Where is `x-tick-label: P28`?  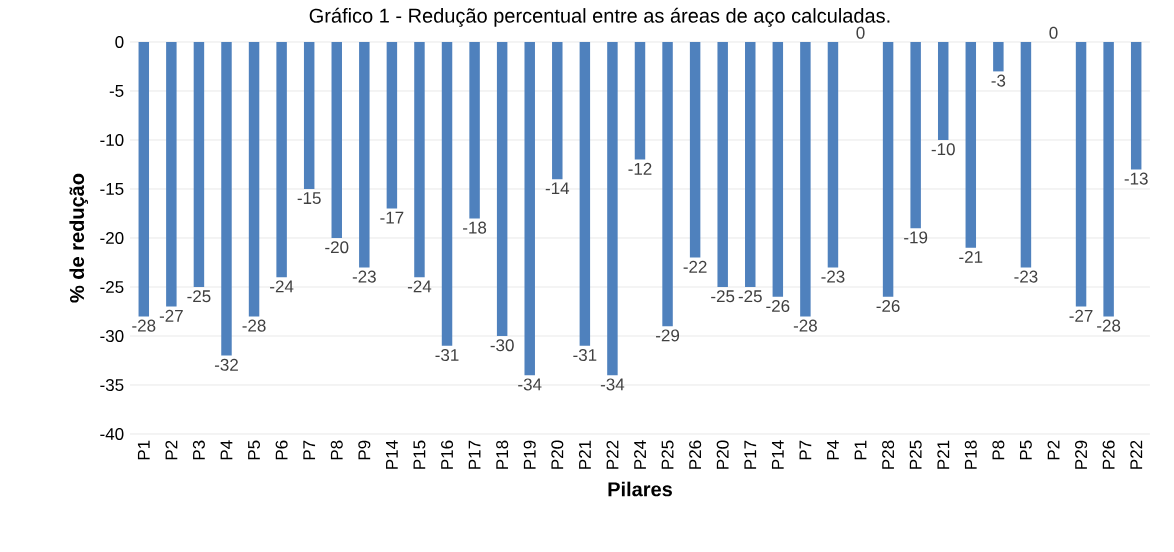
x-tick-label: P28 is located at coordinates (888, 454).